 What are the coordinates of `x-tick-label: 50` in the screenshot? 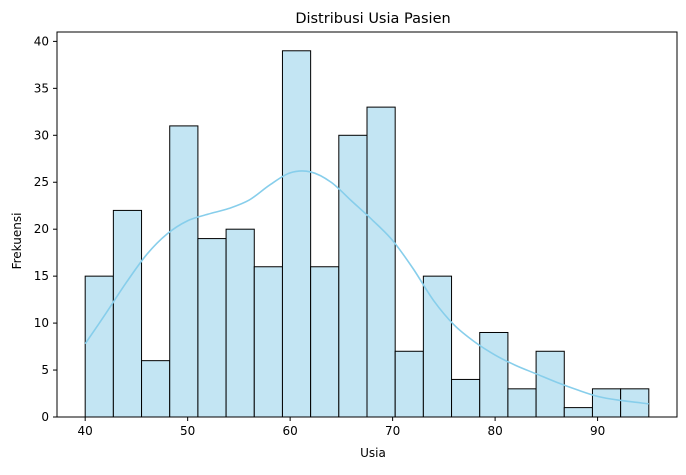 It's located at (187, 431).